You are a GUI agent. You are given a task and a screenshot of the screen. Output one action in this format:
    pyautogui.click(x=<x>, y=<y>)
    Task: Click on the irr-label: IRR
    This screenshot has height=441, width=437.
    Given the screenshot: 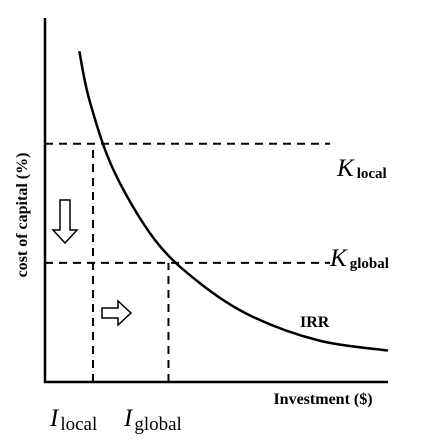 What is the action you would take?
    pyautogui.click(x=315, y=322)
    